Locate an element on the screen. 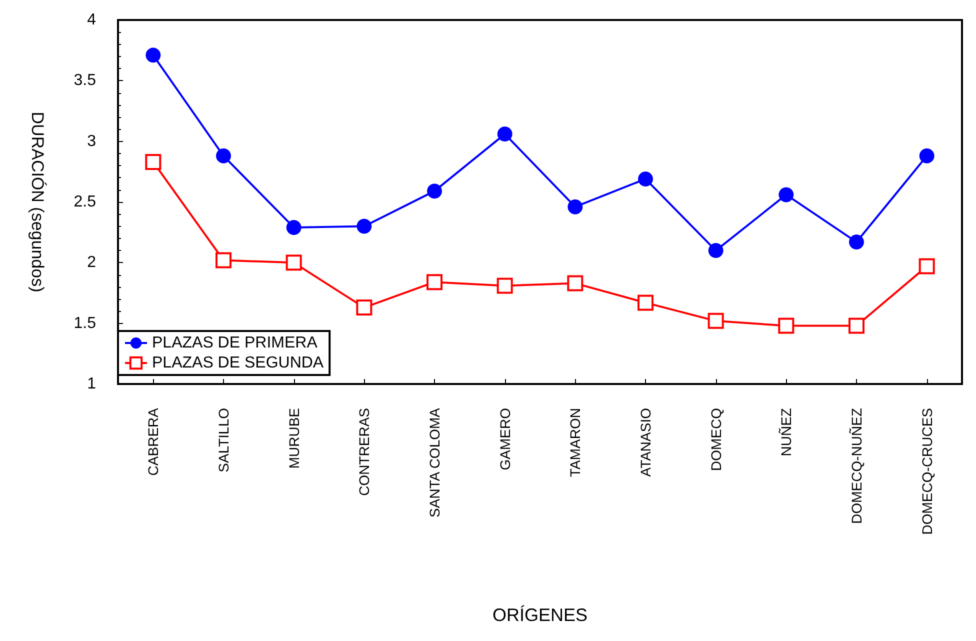 Image resolution: width=976 pixels, height=641 pixels. y-tick-label: 2 is located at coordinates (91, 263).